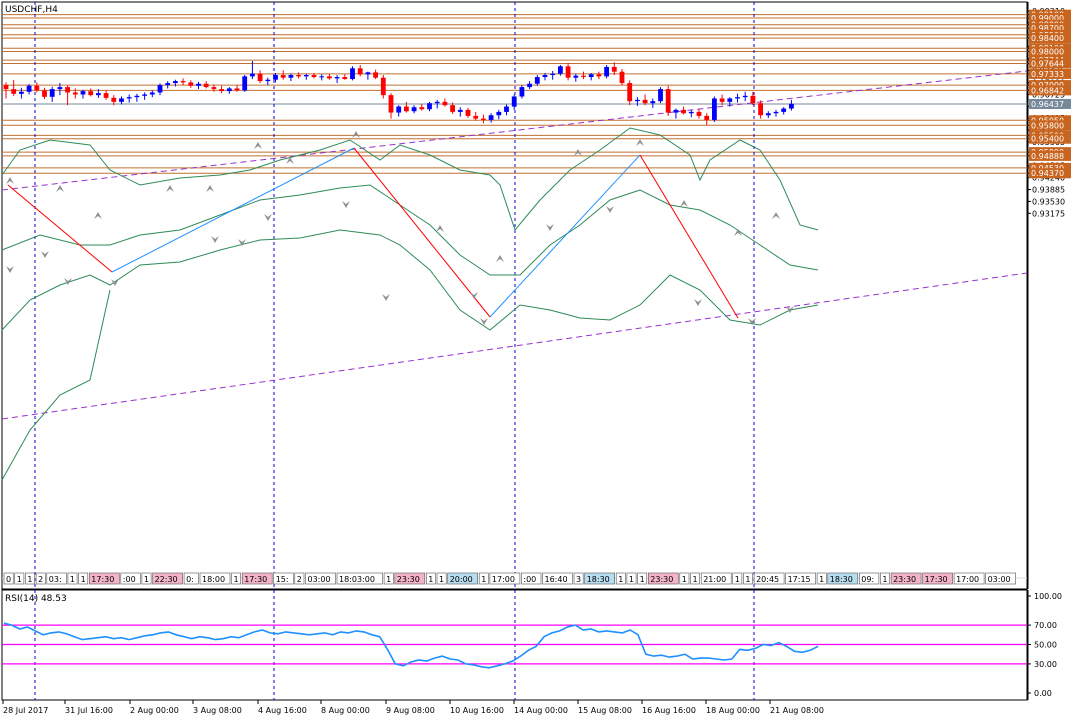 The height and width of the screenshot is (720, 1080). Describe the element at coordinates (8, 579) in the screenshot. I see `time-badge-label: 0` at that location.